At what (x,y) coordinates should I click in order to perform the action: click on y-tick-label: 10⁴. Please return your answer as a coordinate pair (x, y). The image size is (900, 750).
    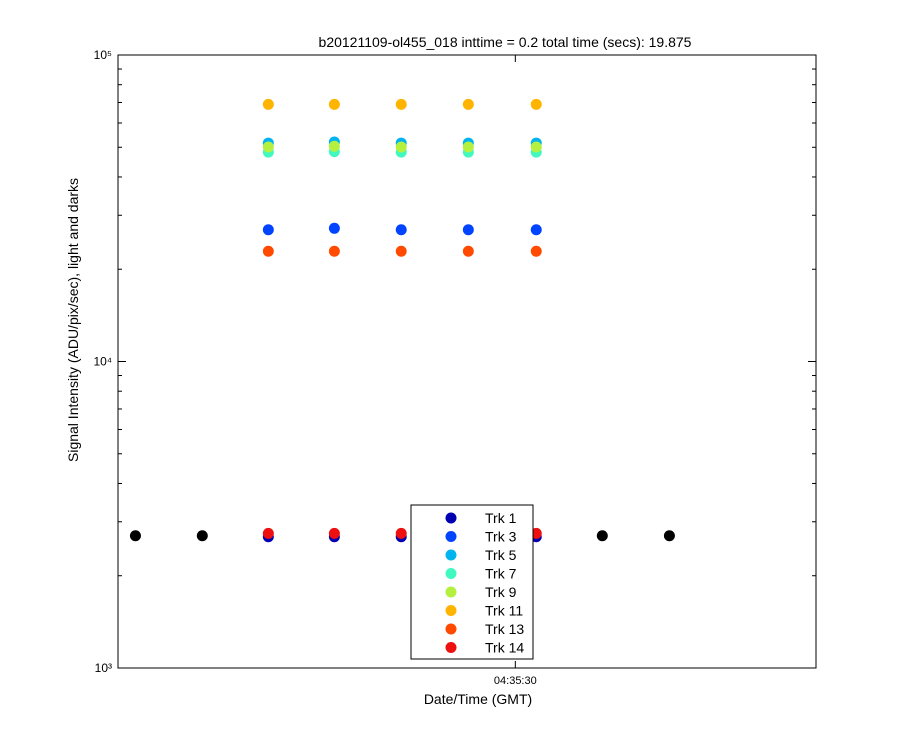
    Looking at the image, I should click on (102, 362).